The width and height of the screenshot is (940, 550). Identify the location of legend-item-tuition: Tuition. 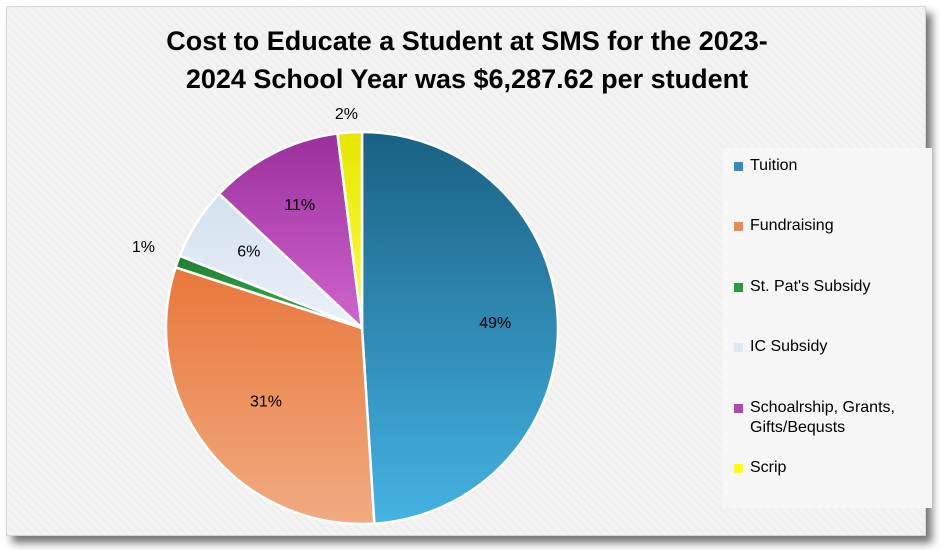
(833, 166).